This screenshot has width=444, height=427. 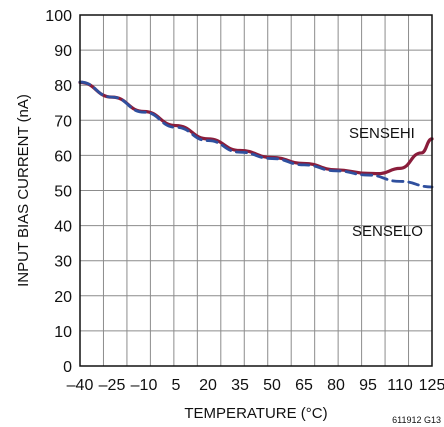 I want to click on series-label-sensehi: SENSEHI, so click(x=382, y=133).